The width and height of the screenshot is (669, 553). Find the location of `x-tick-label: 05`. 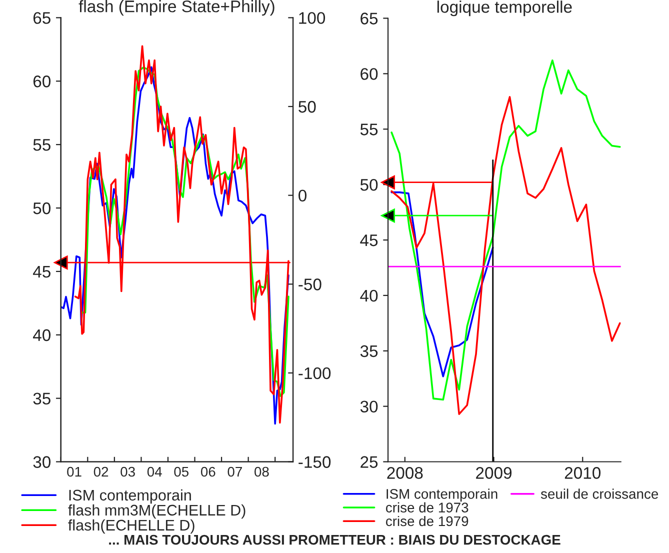

x-tick-label: 05 is located at coordinates (181, 471).